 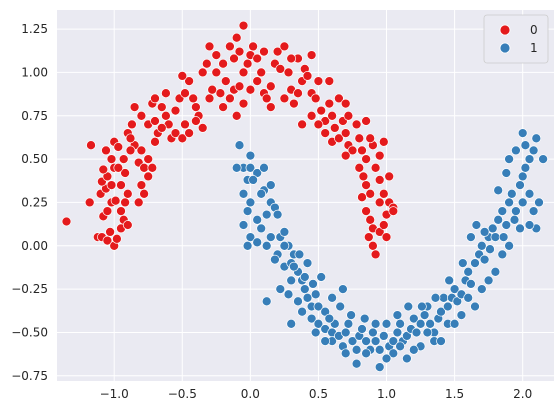 I want to click on x-tick-label: −1.0, so click(x=114, y=394).